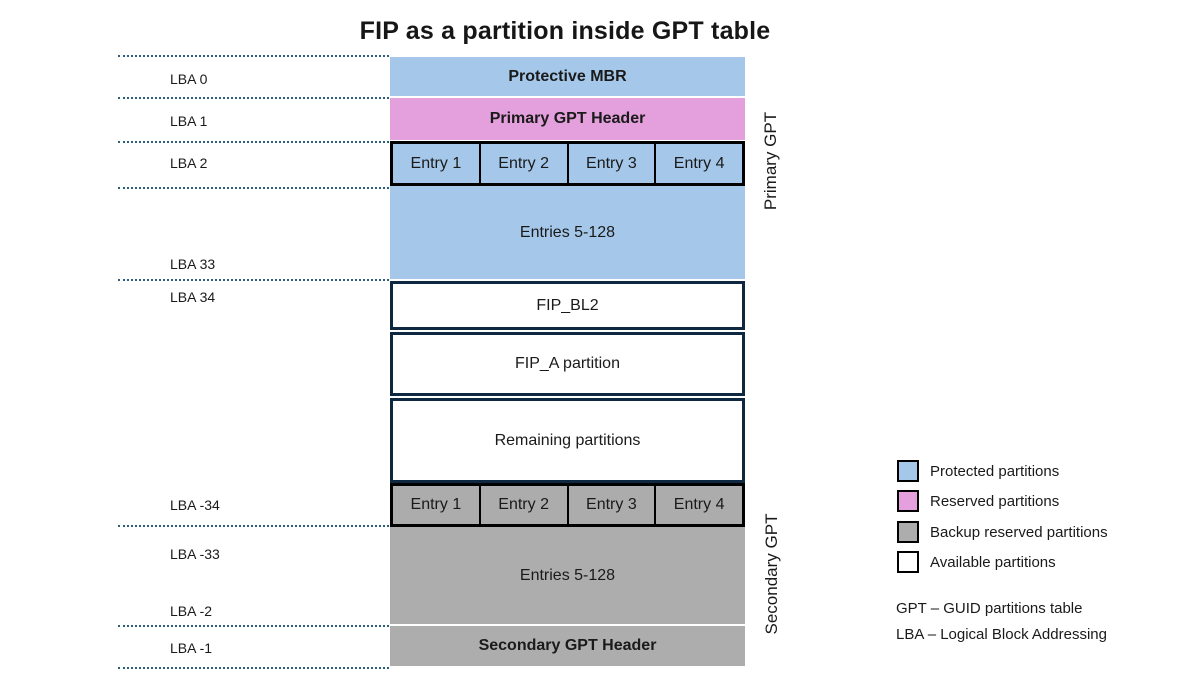  Describe the element at coordinates (189, 163) in the screenshot. I see `lba-label-2: LBA 2` at that location.